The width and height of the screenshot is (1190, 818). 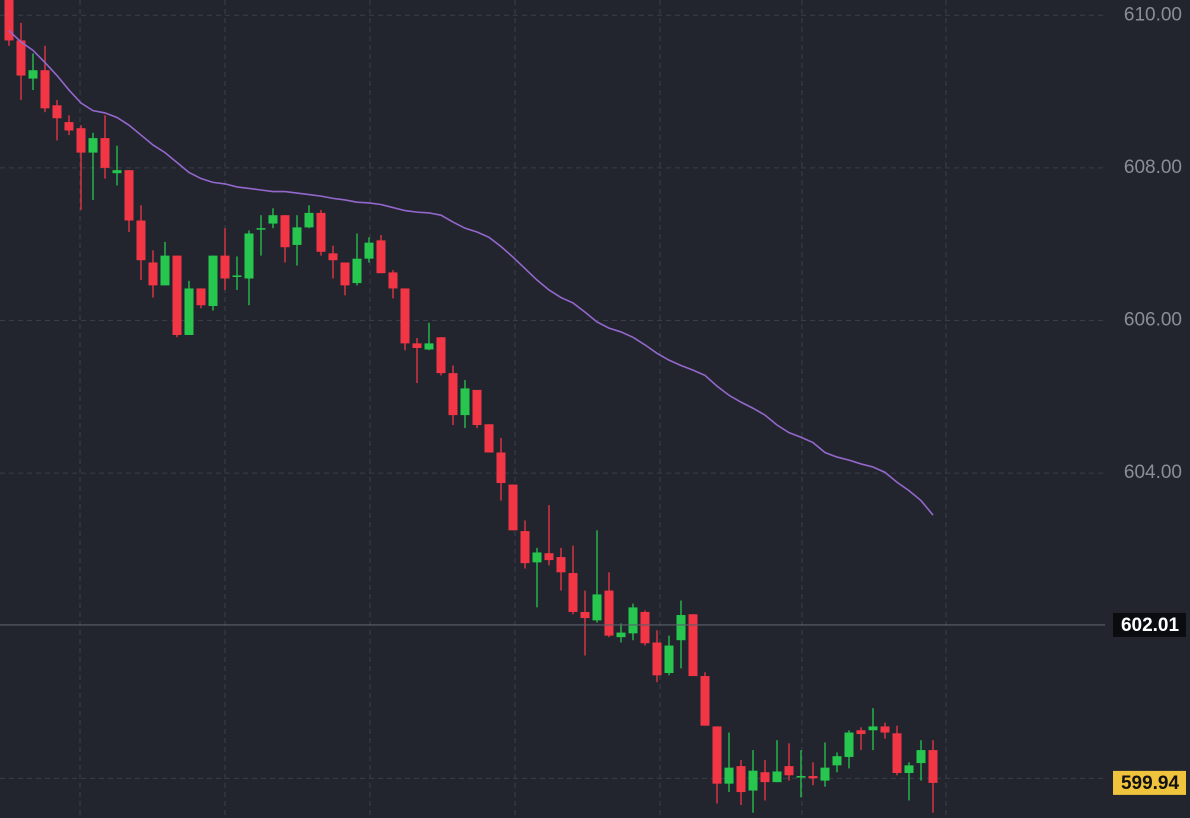 I want to click on y-tick-label: 608.00, so click(x=1153, y=167).